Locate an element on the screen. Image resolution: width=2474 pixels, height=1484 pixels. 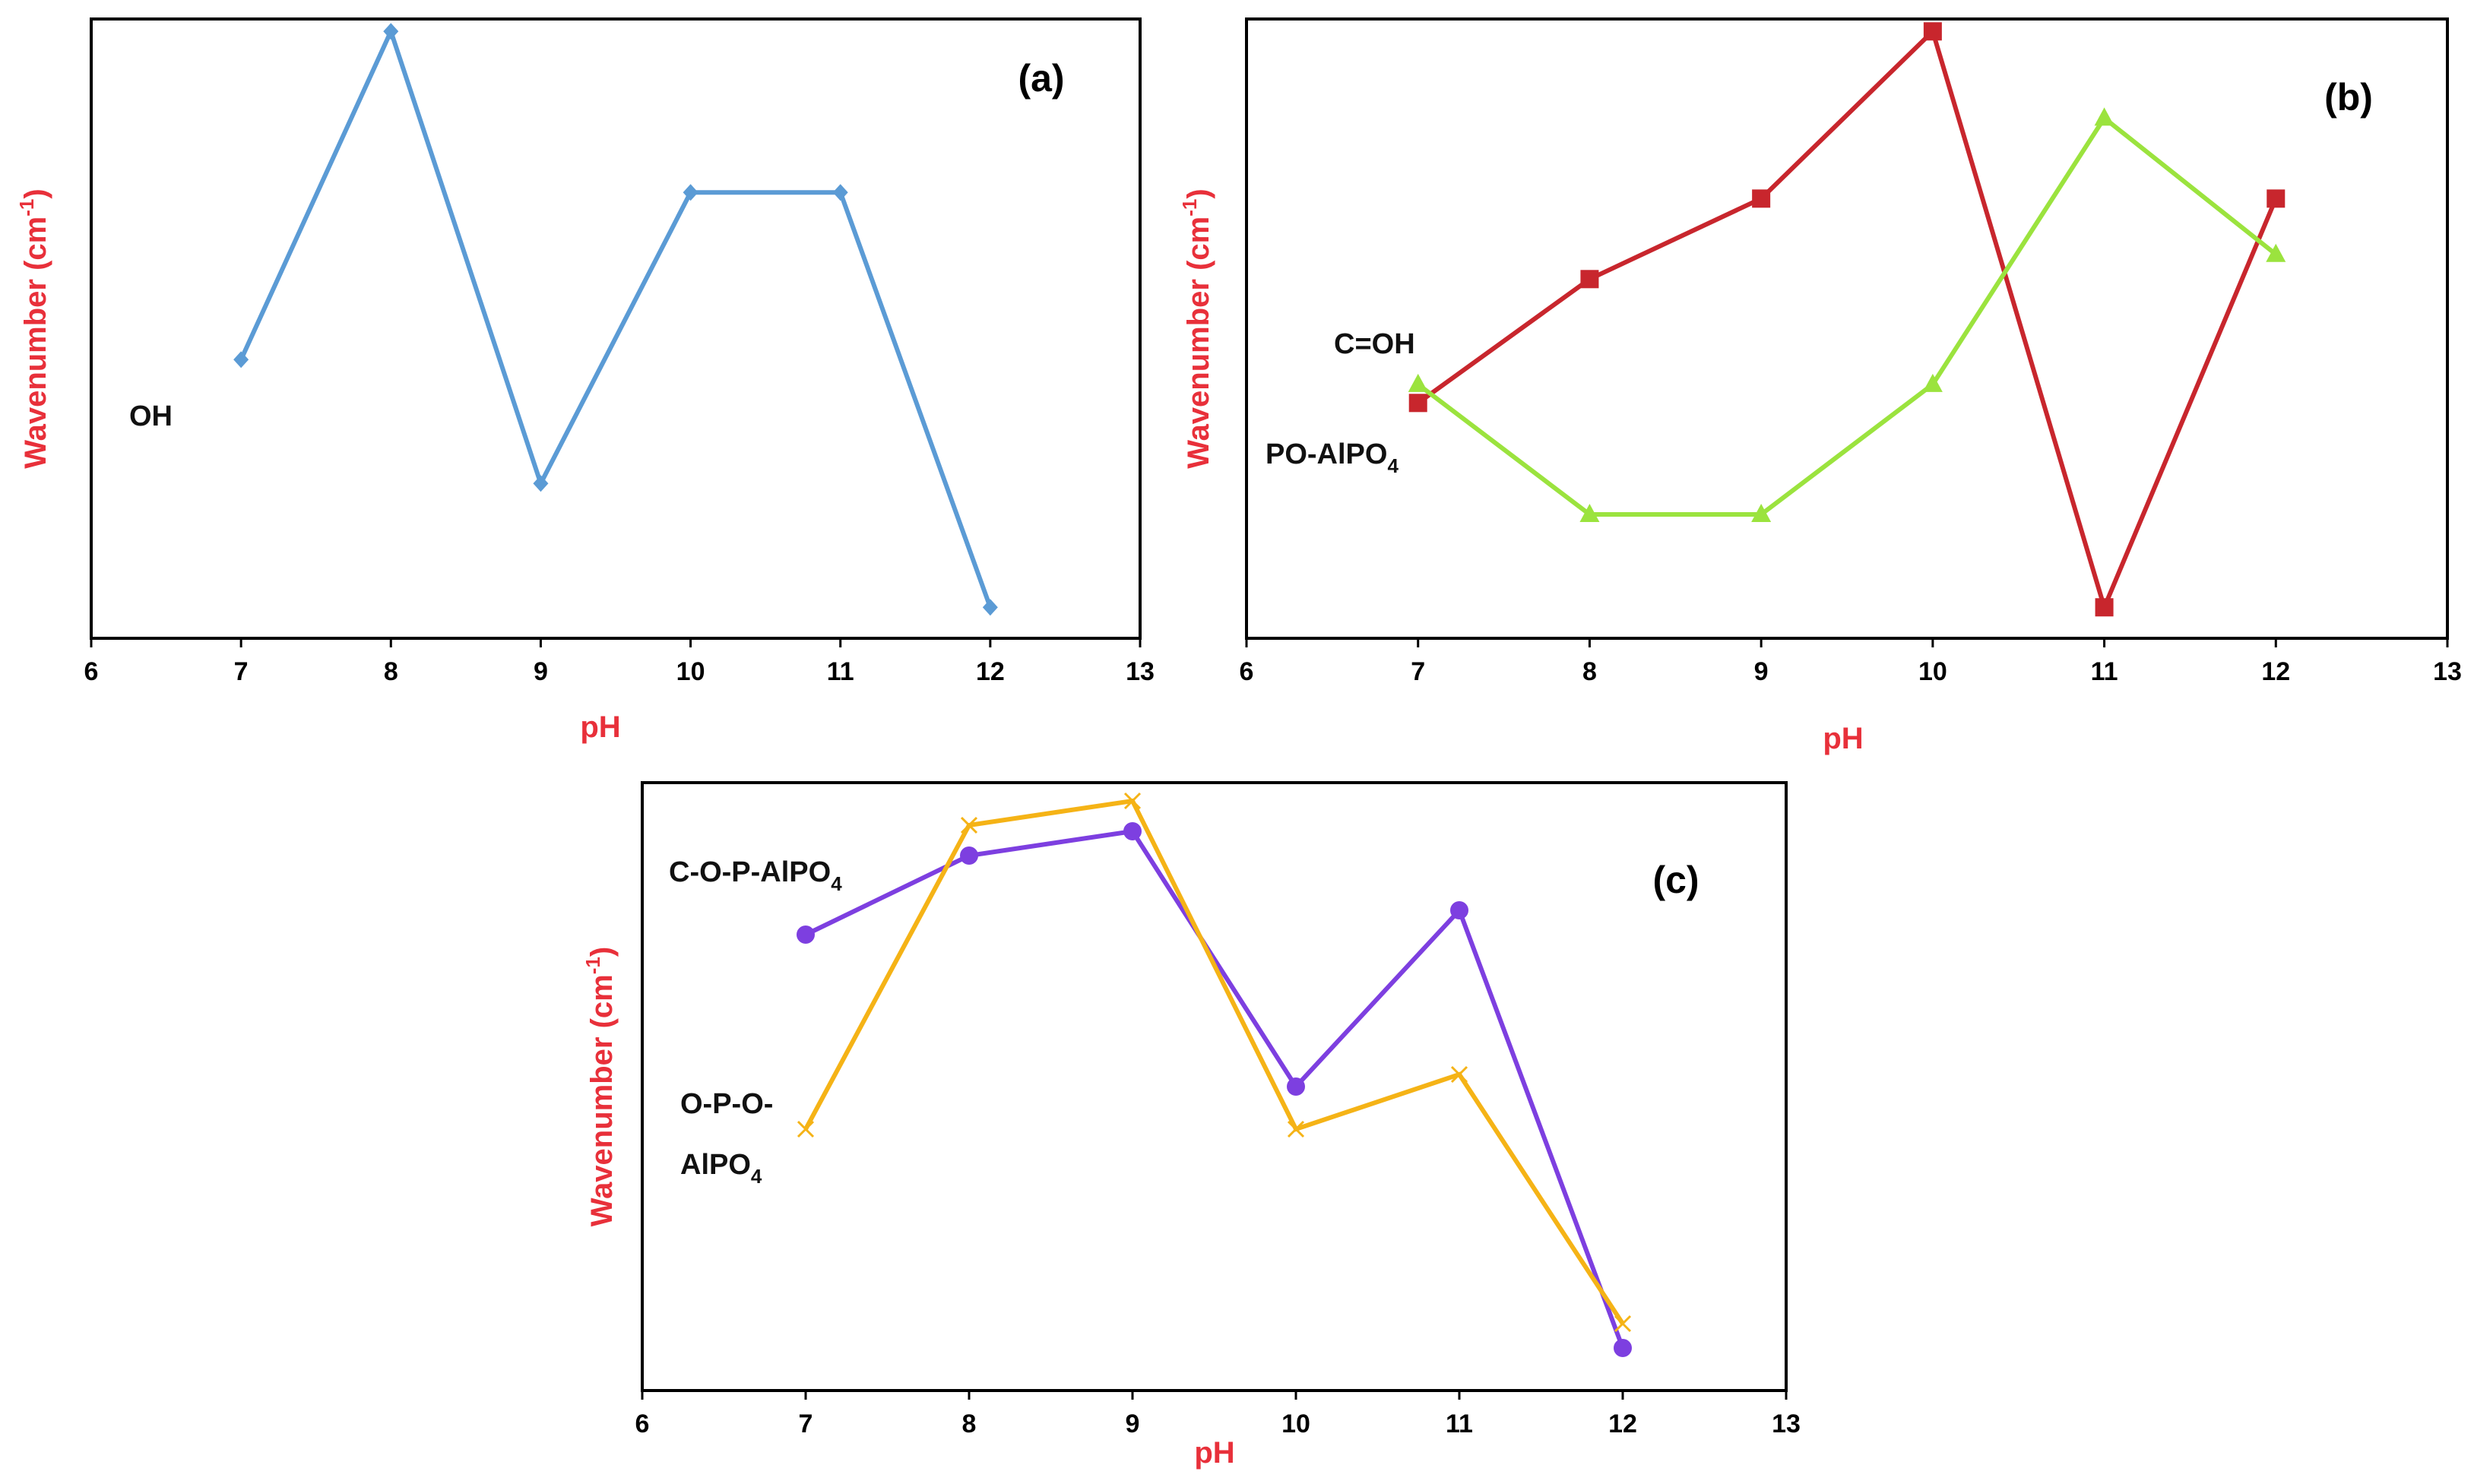
series-annotation: C=OH is located at coordinates (1374, 344).